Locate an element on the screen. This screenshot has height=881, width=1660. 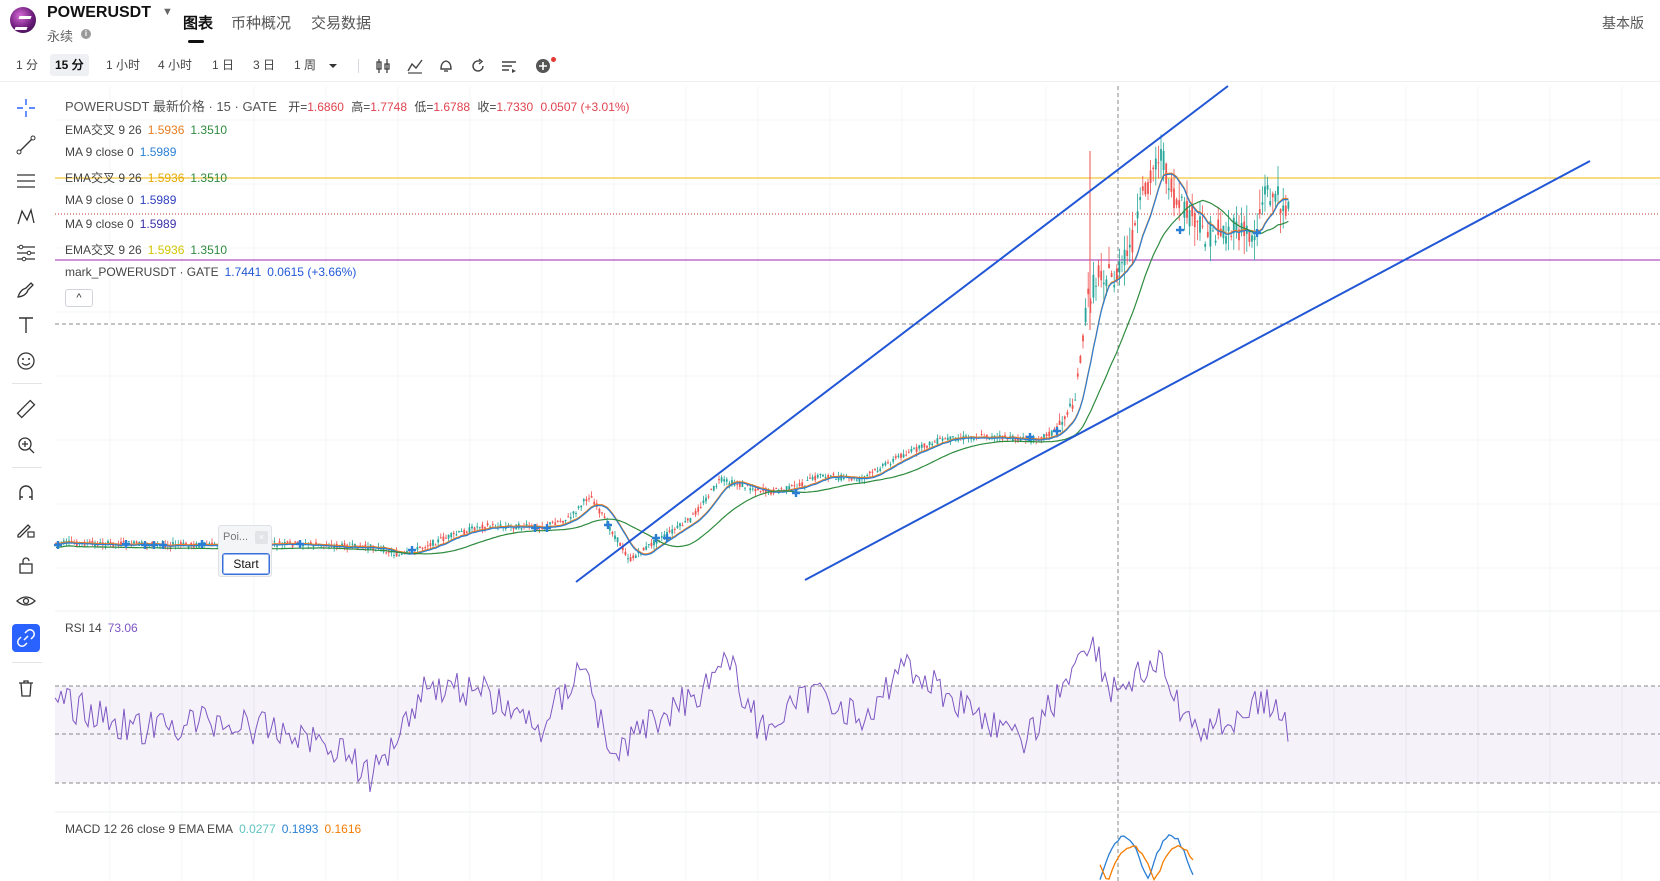
timeframe-15m: 15 分 is located at coordinates (69, 65).